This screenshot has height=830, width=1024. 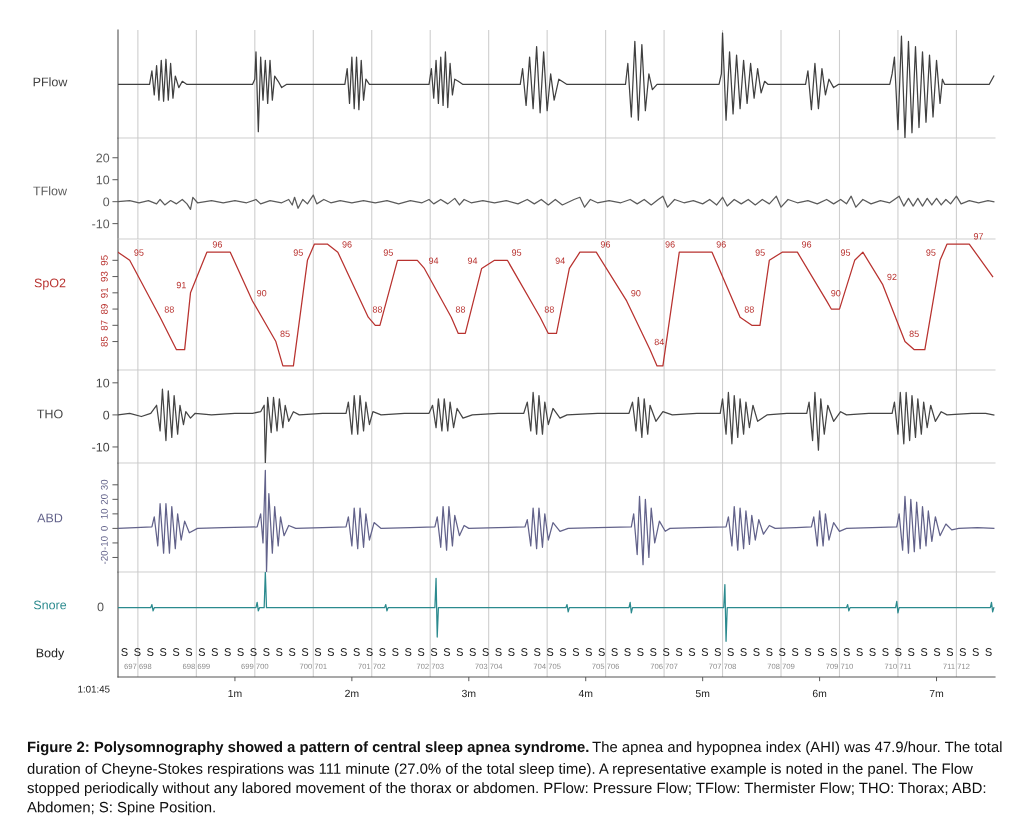 I want to click on x-tick-label: 7m, so click(x=936, y=693).